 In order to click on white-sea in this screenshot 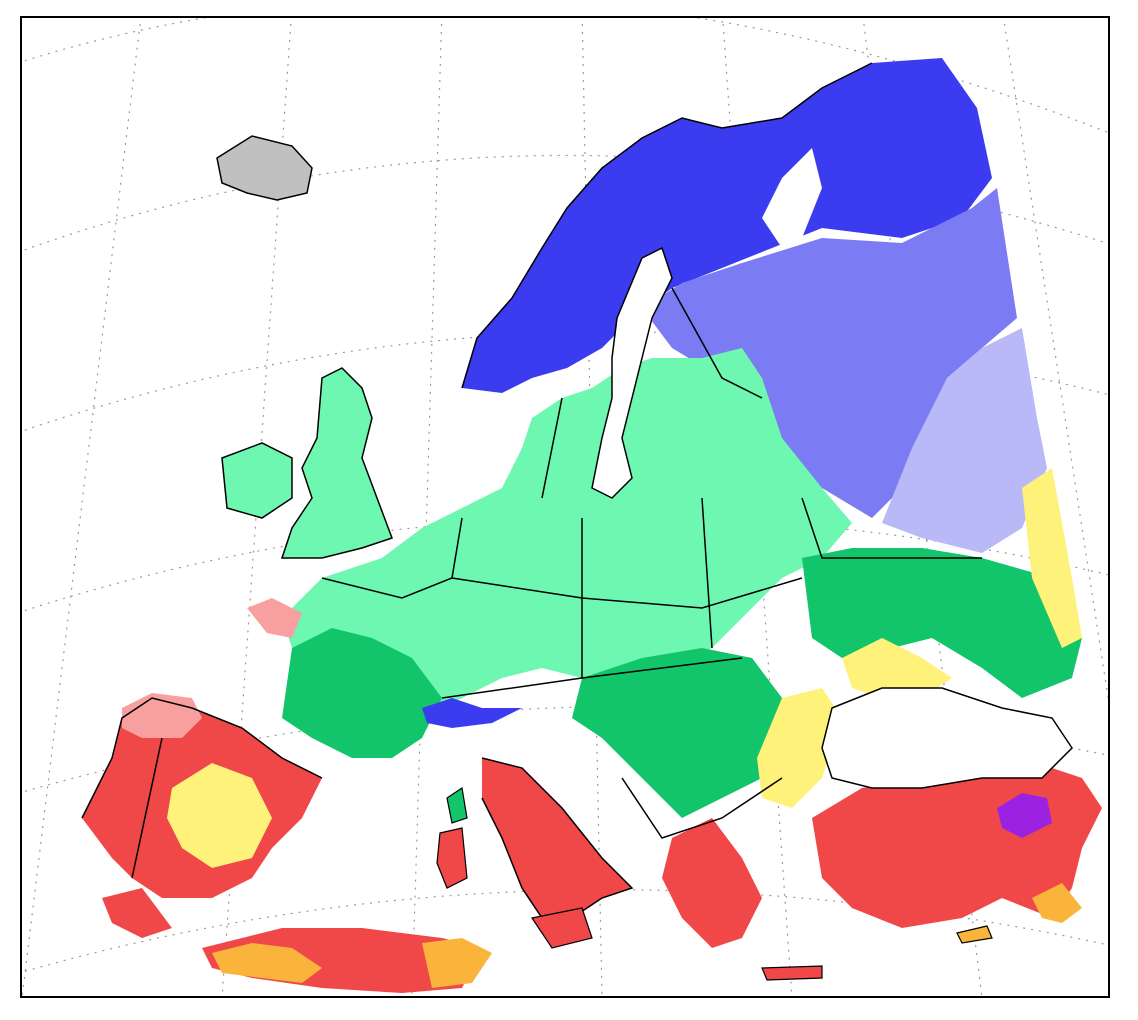, I will do `click(792, 198)`.